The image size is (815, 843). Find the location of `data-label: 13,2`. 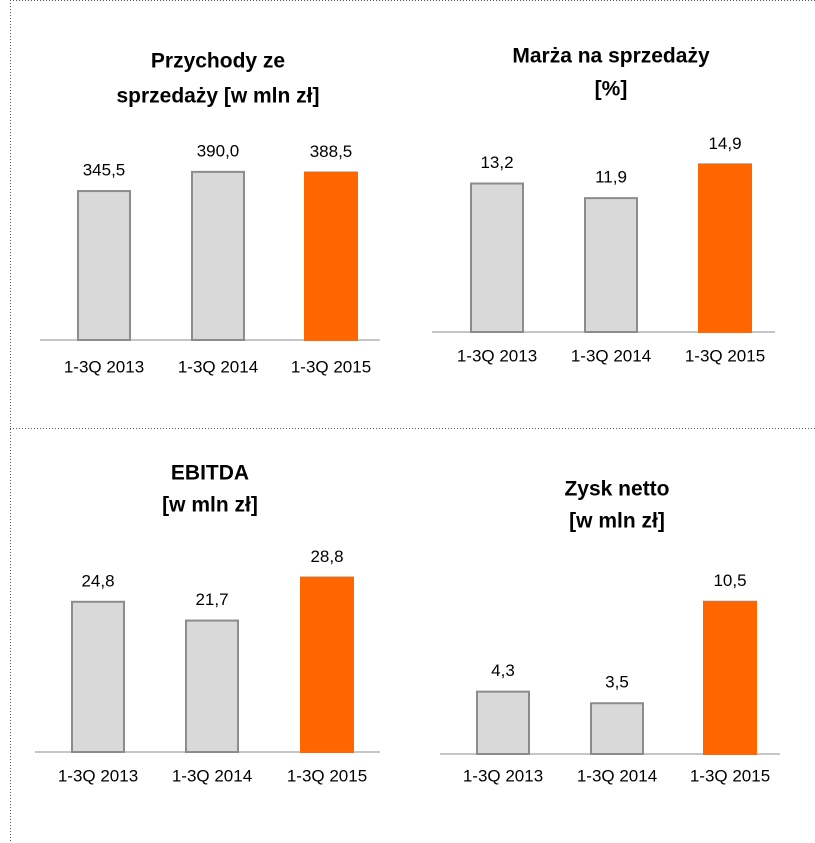

data-label: 13,2 is located at coordinates (496, 162).